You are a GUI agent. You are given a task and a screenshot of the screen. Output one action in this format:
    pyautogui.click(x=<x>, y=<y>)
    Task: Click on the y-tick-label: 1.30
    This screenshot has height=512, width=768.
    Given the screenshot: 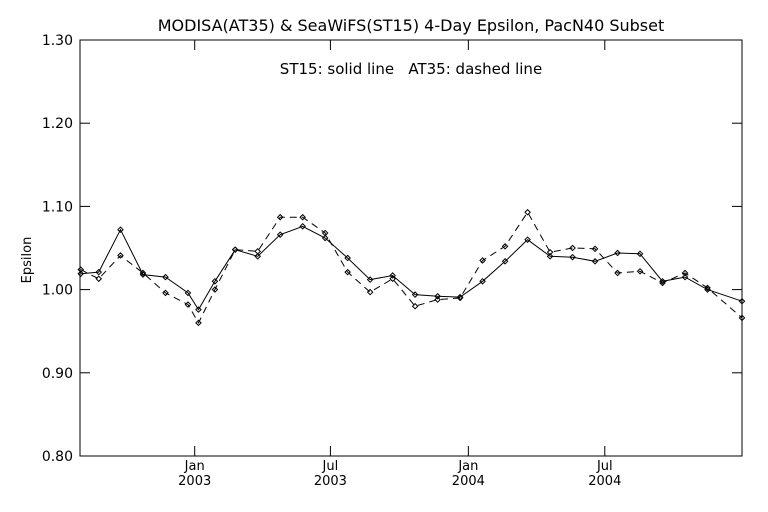 What is the action you would take?
    pyautogui.click(x=57, y=41)
    